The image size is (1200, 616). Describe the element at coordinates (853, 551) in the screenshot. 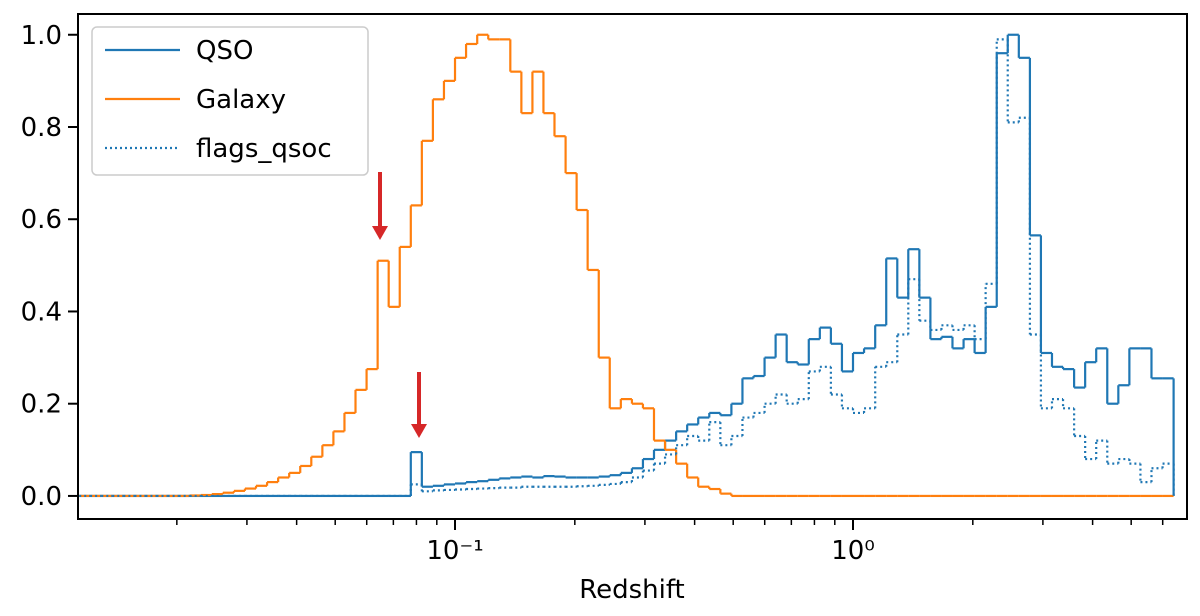

I see `x-tick-label: 10⁰` at that location.